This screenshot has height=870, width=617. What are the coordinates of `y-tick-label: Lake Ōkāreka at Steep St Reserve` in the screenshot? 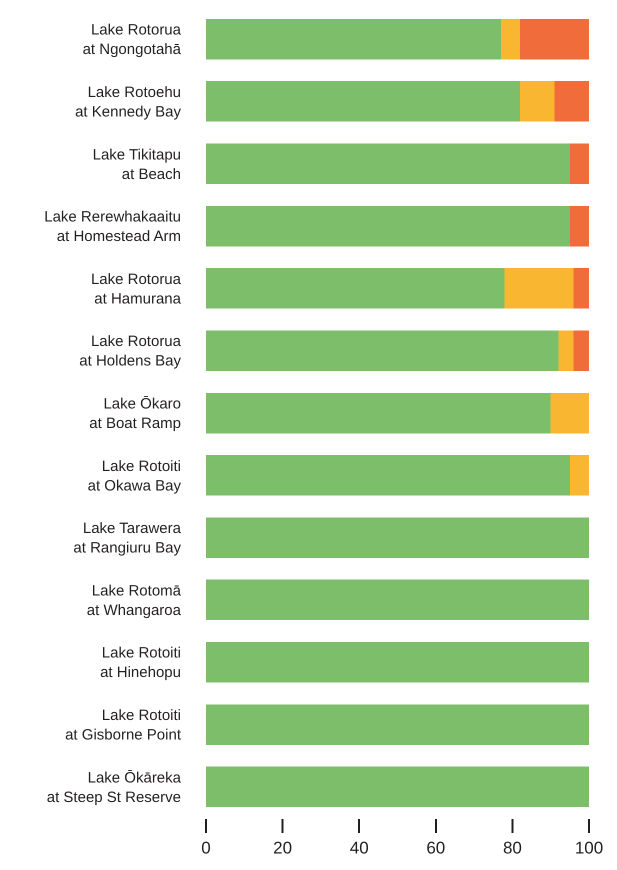 It's located at (114, 787).